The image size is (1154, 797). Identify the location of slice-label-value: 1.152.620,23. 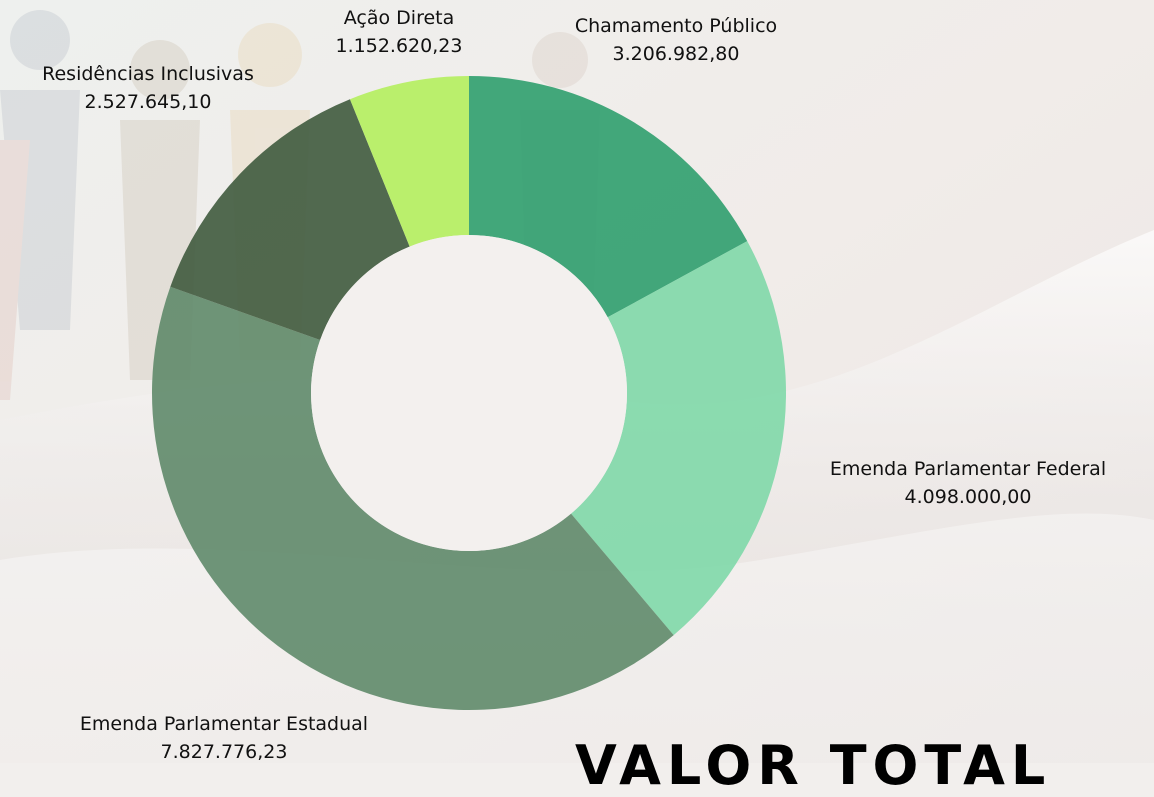
(399, 46).